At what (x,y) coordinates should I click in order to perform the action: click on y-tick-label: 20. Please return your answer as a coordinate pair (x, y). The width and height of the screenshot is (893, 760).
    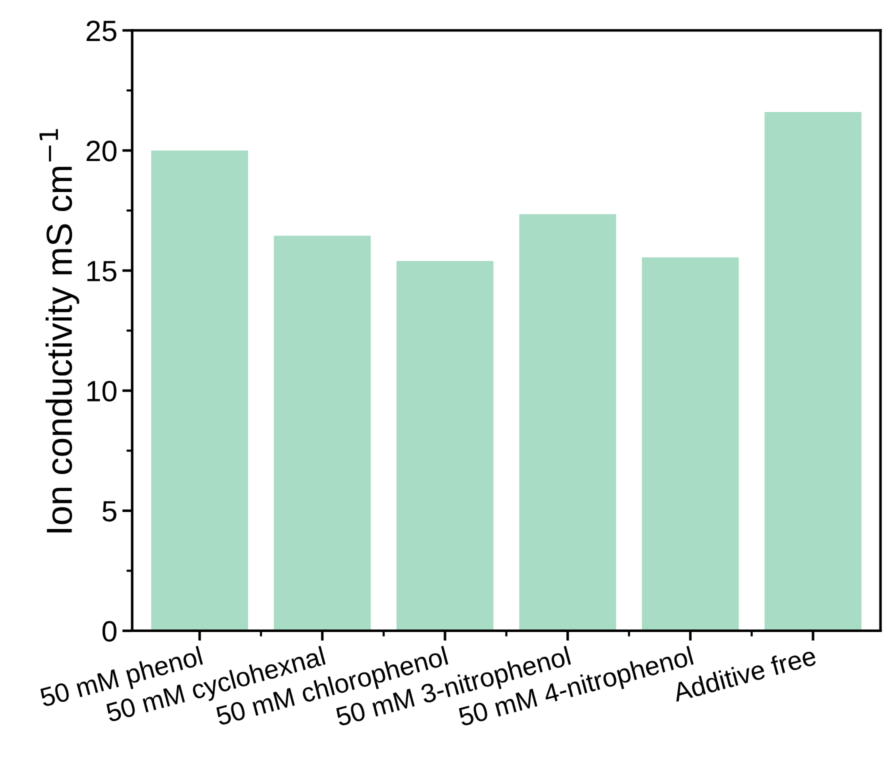
    Looking at the image, I should click on (101, 151).